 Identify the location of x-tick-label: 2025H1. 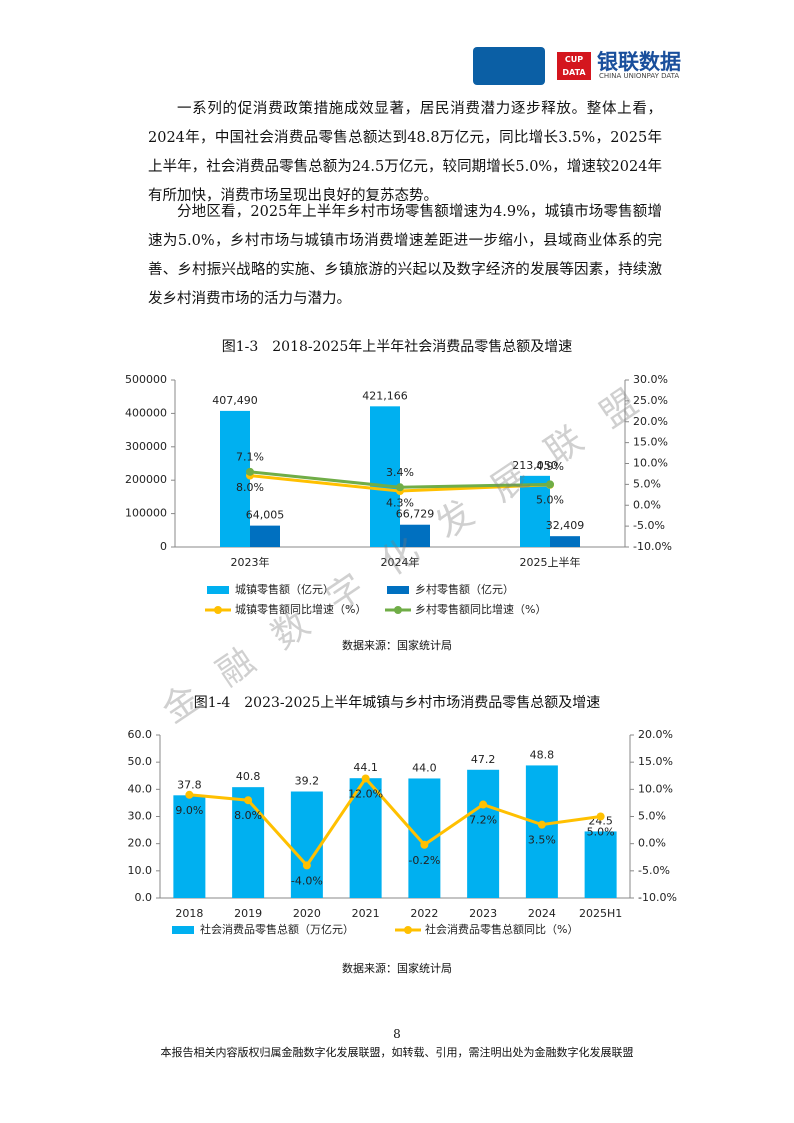
(600, 913).